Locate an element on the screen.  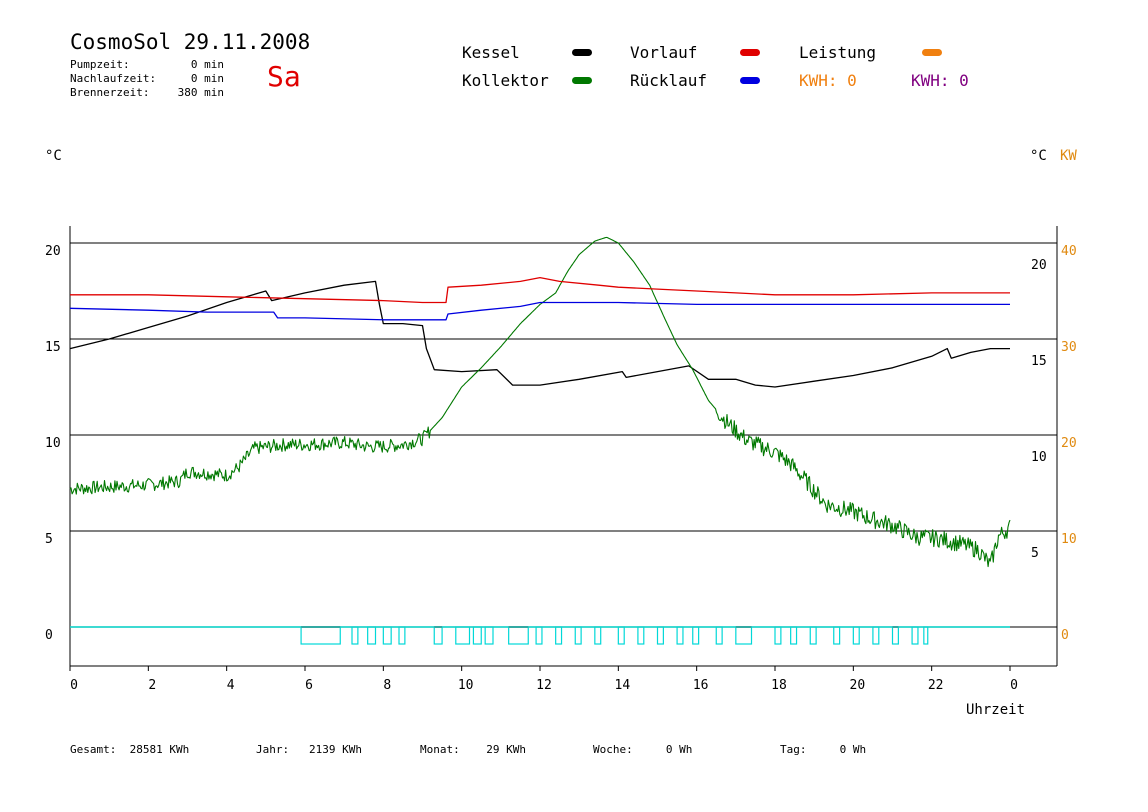
series-line-kessel is located at coordinates (539, 334).